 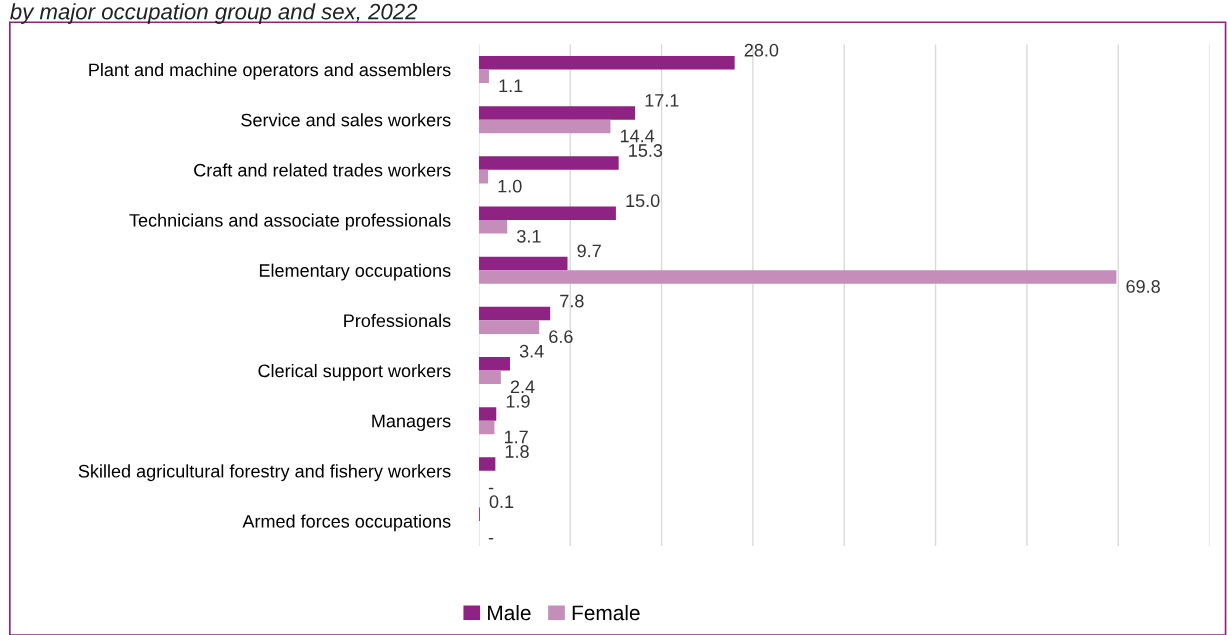 What do you see at coordinates (517, 451) in the screenshot?
I see `data-label: 1.8` at bounding box center [517, 451].